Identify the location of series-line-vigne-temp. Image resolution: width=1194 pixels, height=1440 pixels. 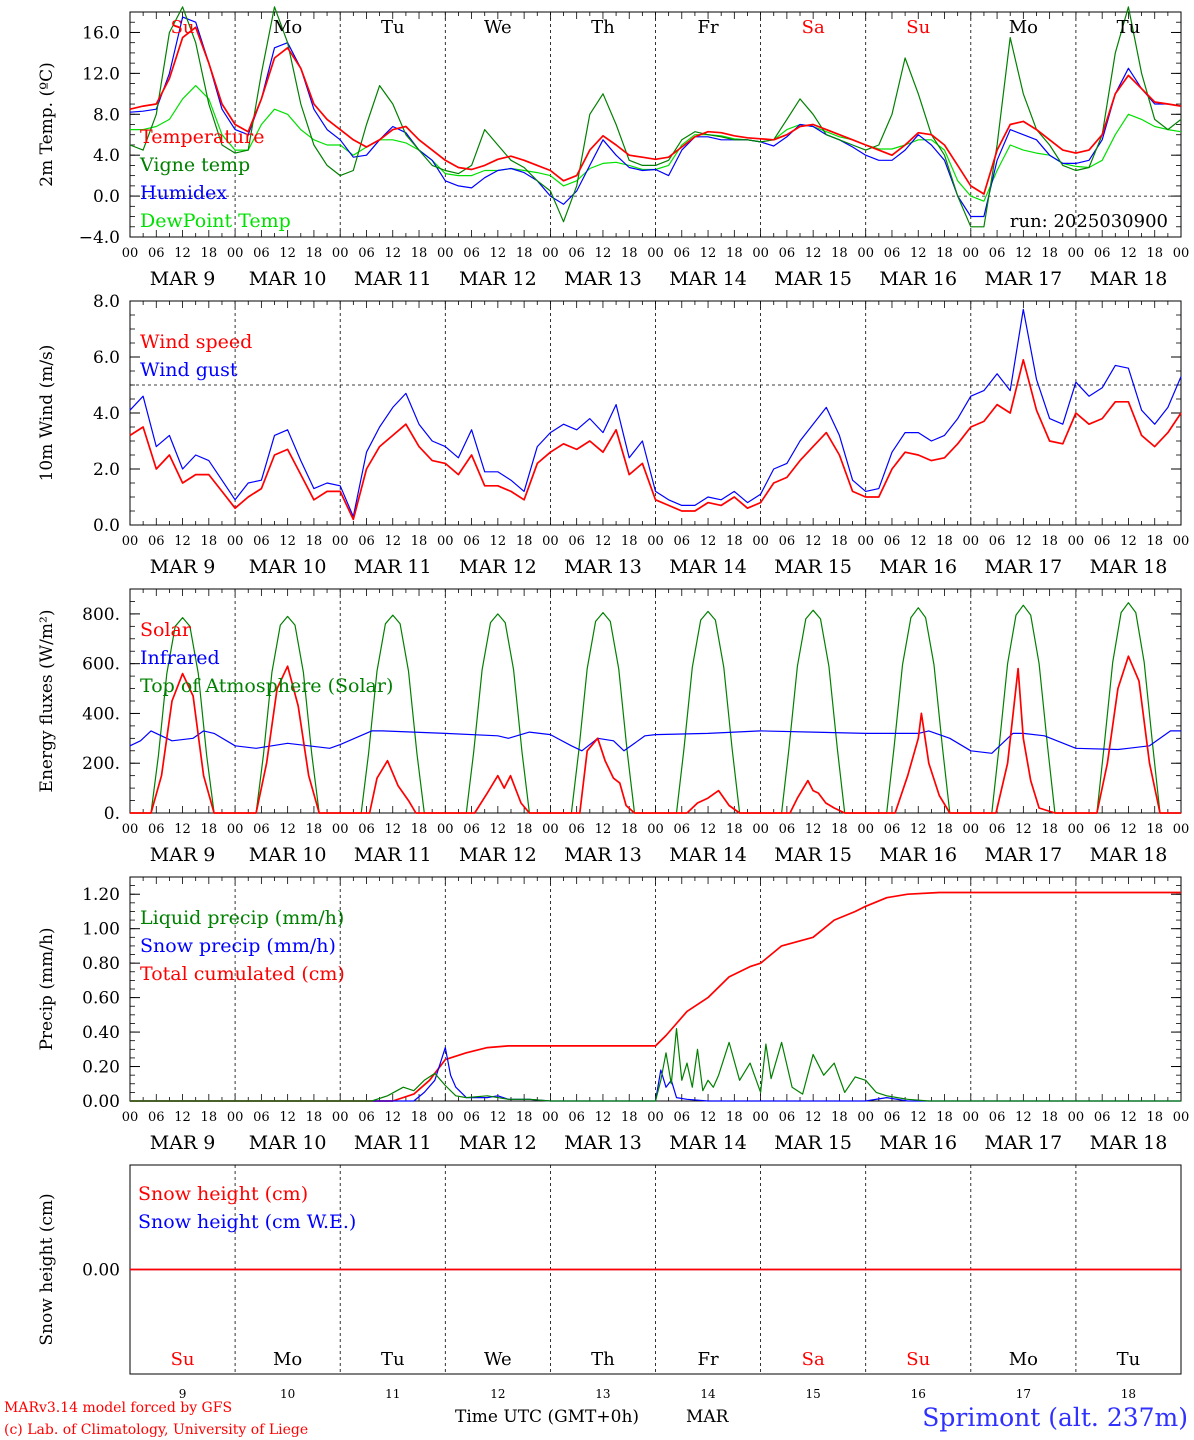
(655, 117).